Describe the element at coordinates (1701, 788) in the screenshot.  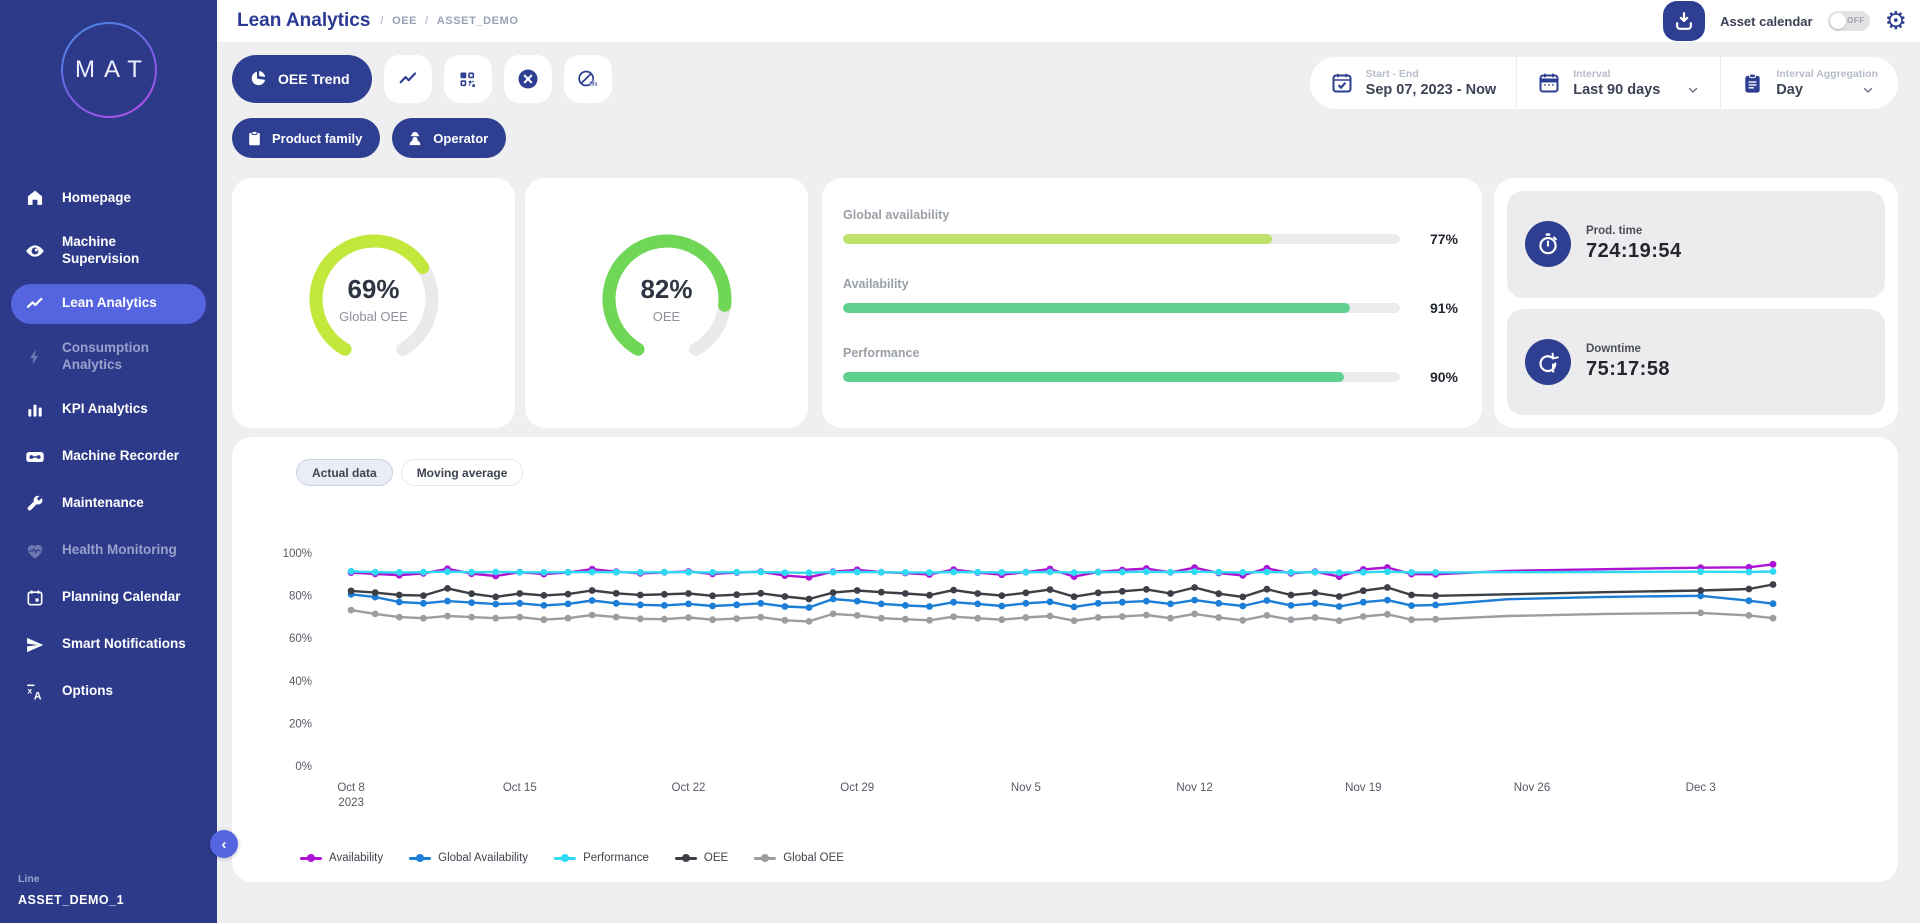
I see `x-axis-tick: Dec 3` at that location.